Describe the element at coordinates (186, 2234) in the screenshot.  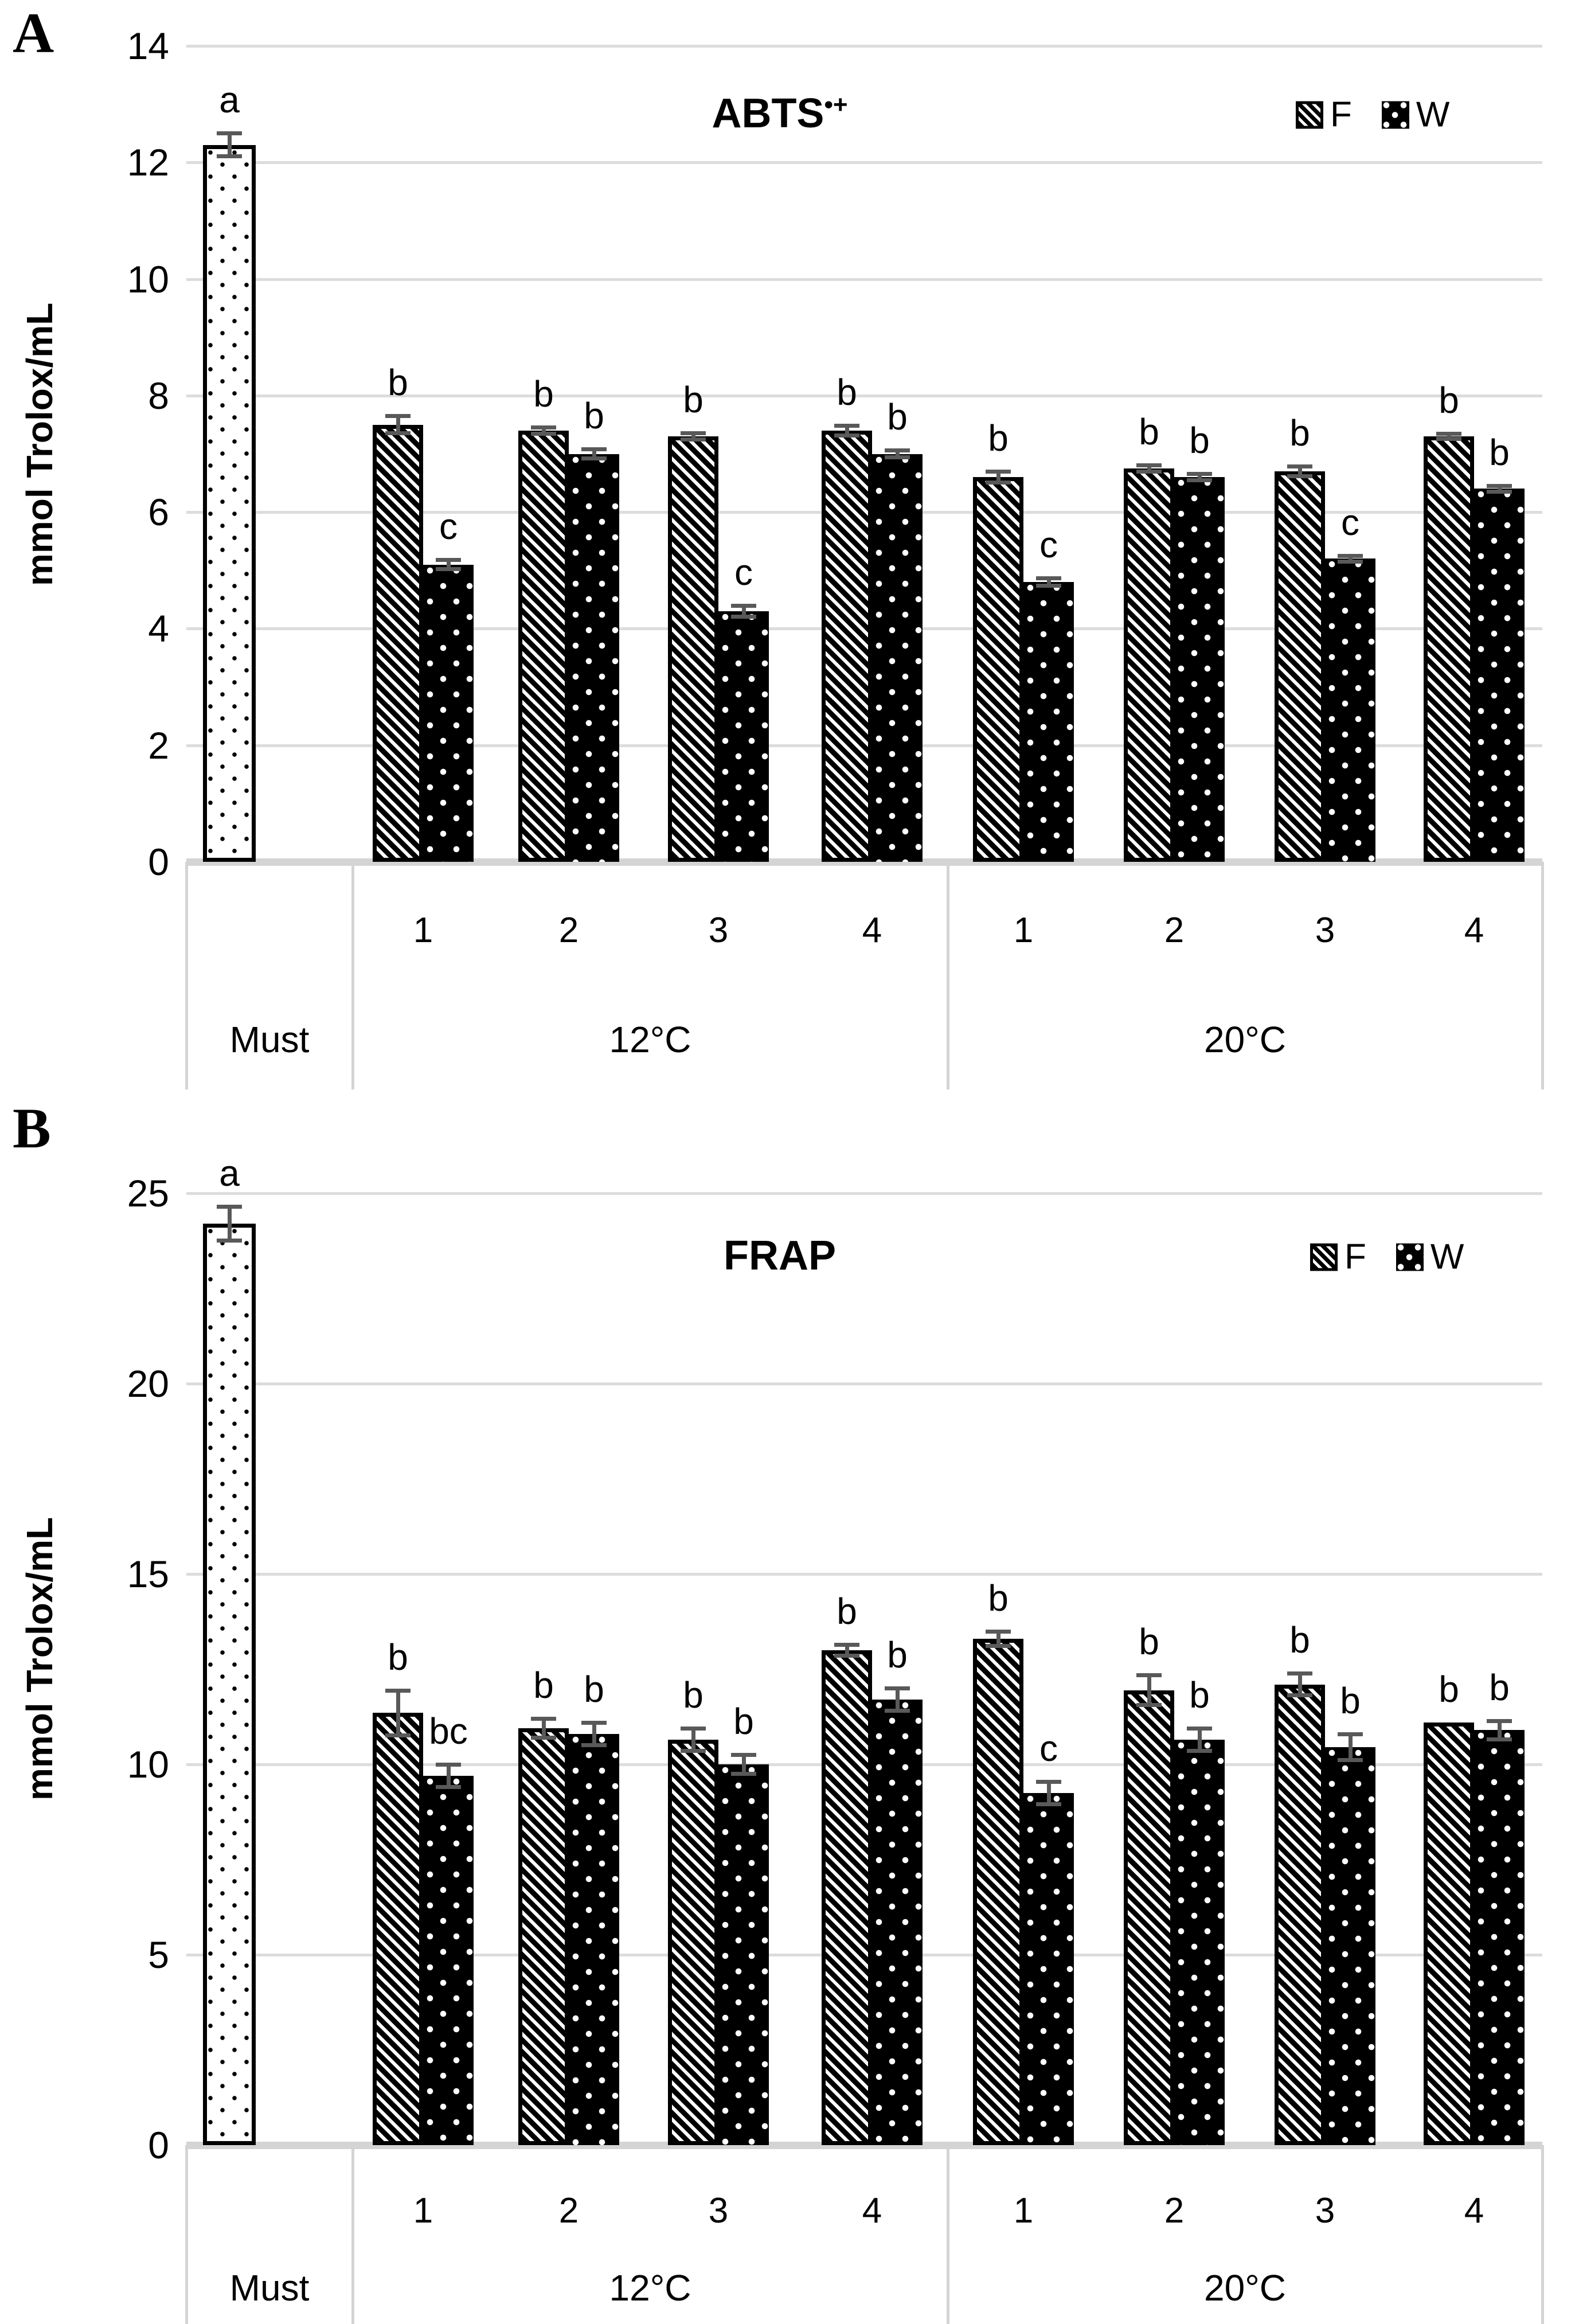
I see `column-divider` at that location.